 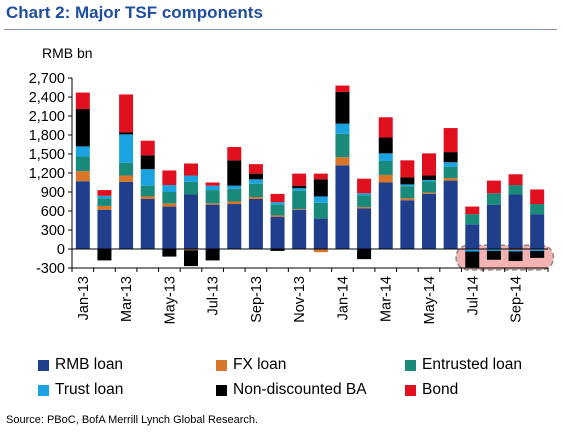 I want to click on y-tick-label: 2,700, so click(x=47, y=79).